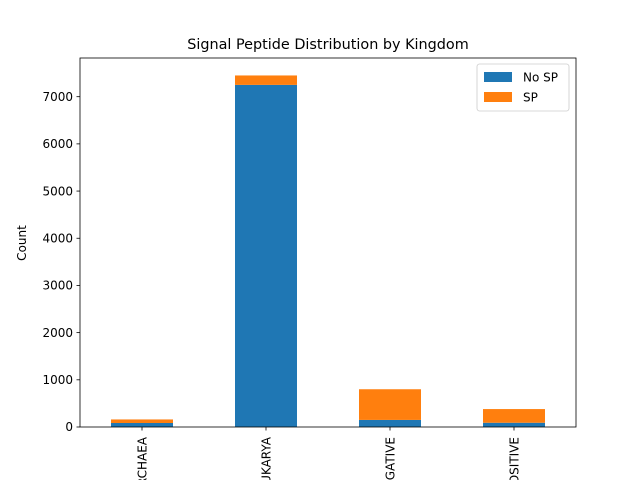  I want to click on legend-label-no-sp: No SP, so click(540, 78).